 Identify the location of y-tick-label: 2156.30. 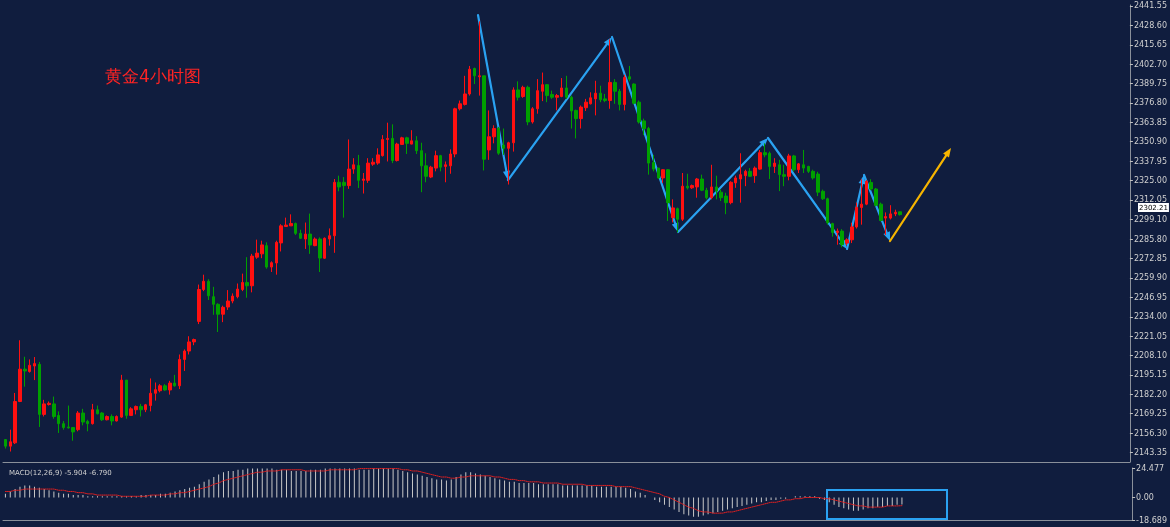
(1150, 433).